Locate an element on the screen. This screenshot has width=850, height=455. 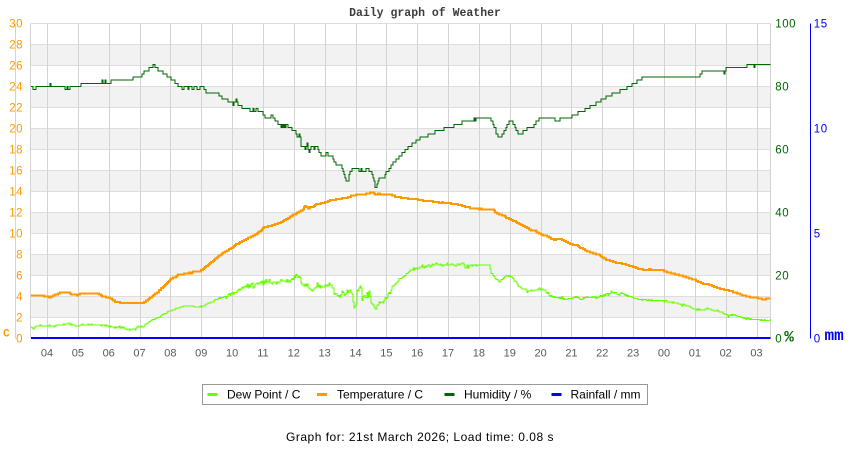
svg-text: mm is located at coordinates (835, 336).